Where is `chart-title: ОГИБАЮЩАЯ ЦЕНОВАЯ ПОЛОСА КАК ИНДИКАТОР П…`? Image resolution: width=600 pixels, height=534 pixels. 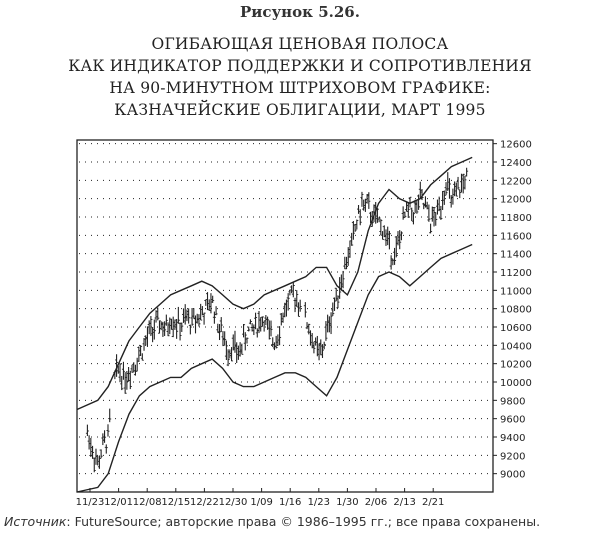
chart-title: ОГИБАЮЩАЯ ЦЕНОВАЯ ПОЛОСА КАК ИНДИКАТОР П… is located at coordinates (300, 77).